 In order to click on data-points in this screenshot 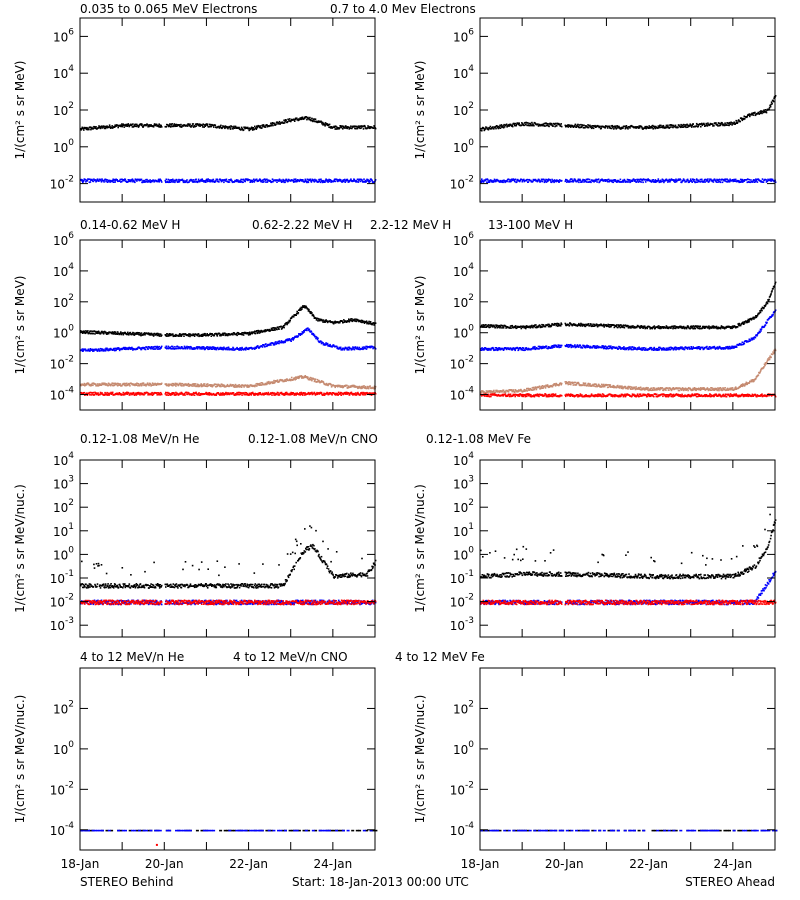, I will do `click(228, 350)`.